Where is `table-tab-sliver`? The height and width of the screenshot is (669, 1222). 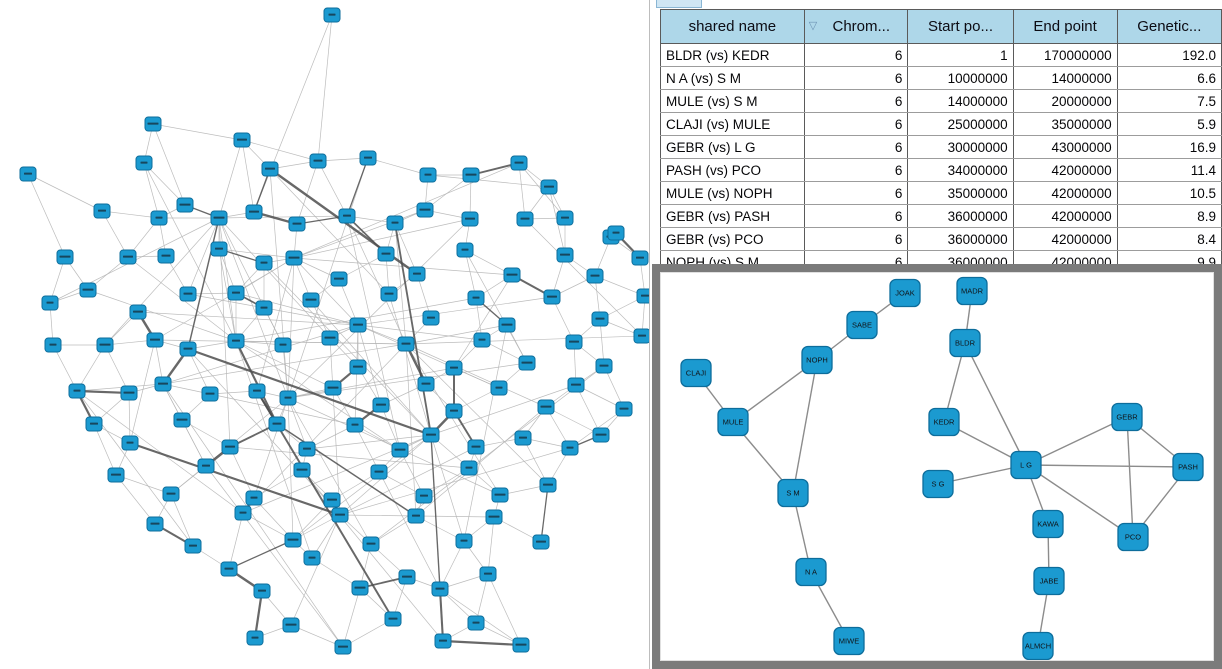
table-tab-sliver is located at coordinates (679, 4).